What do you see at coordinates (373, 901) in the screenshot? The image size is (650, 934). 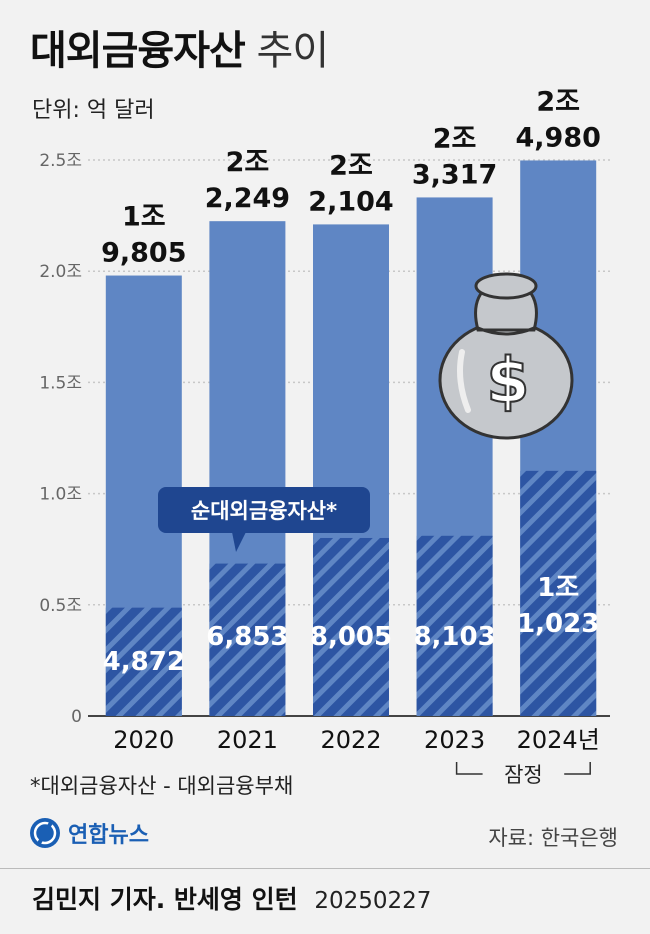 I see `credit-date: 20250227` at bounding box center [373, 901].